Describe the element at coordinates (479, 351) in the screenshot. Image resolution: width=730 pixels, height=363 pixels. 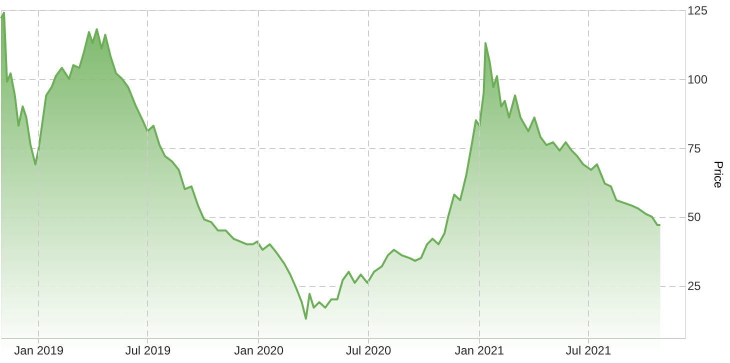
I see `x-tick-label: Jan 2021` at that location.